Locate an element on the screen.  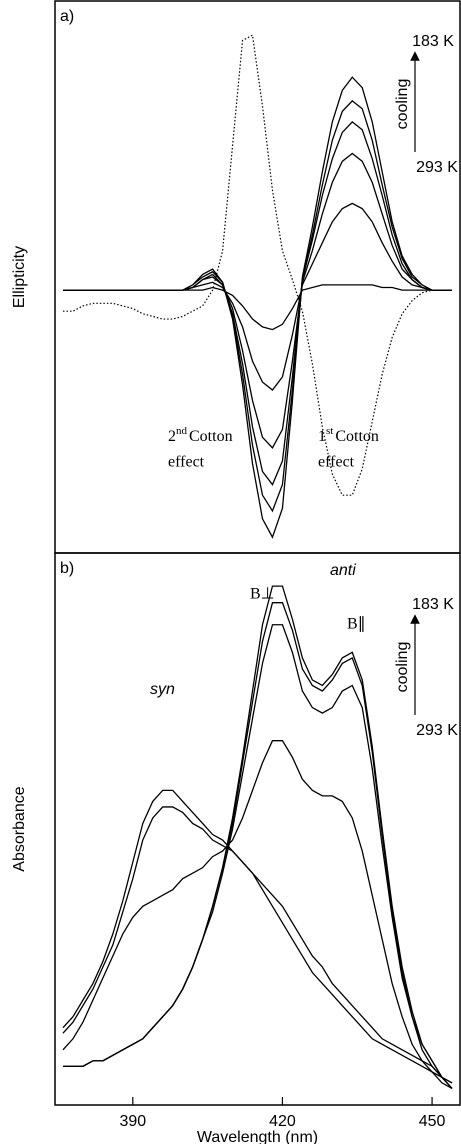
curve is located at coordinates (257, 307).